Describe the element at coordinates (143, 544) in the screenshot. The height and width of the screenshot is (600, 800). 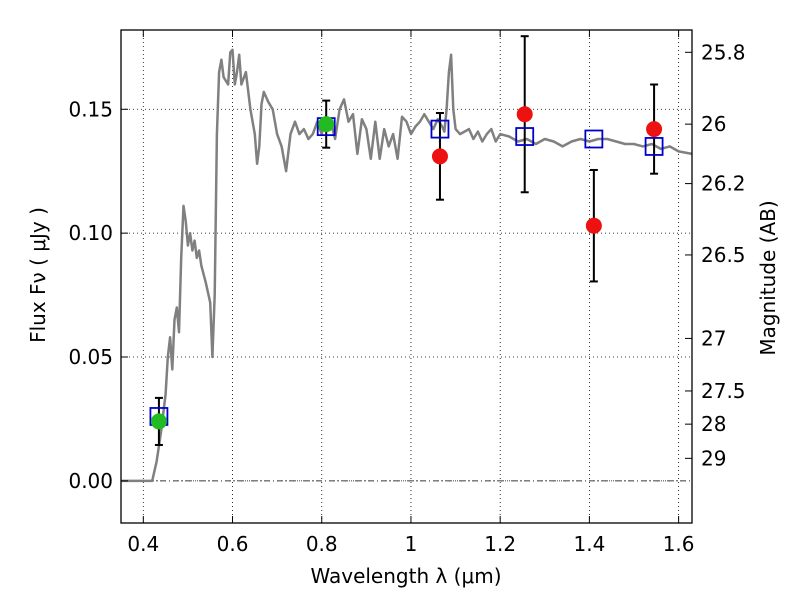
I see `x-tick-label: 0.4` at that location.